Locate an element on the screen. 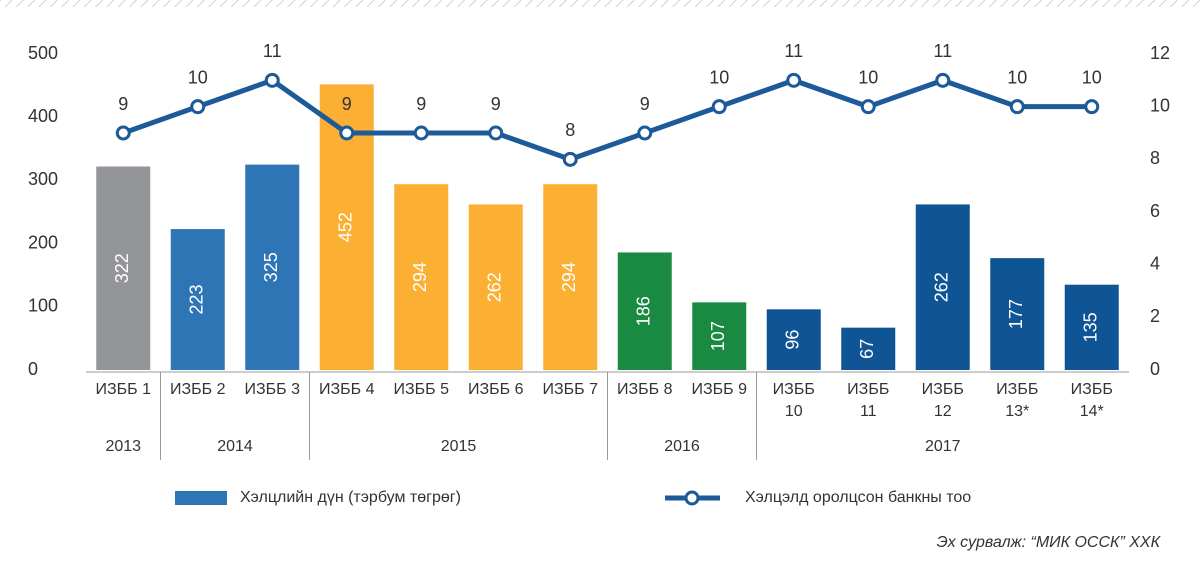 This screenshot has height=569, width=1200. bar-value-label: 223 is located at coordinates (197, 300).